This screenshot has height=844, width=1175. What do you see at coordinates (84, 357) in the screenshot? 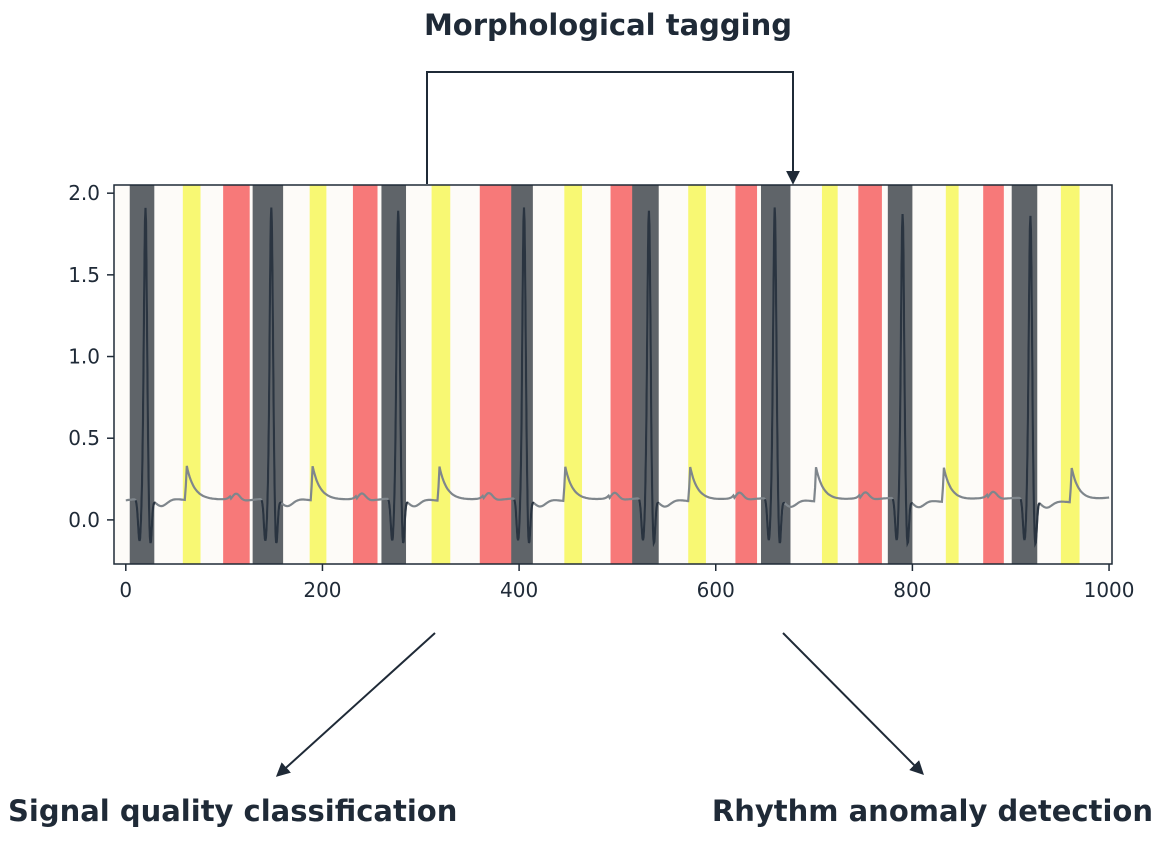
I see `y-tick-label: 1.0` at bounding box center [84, 357].